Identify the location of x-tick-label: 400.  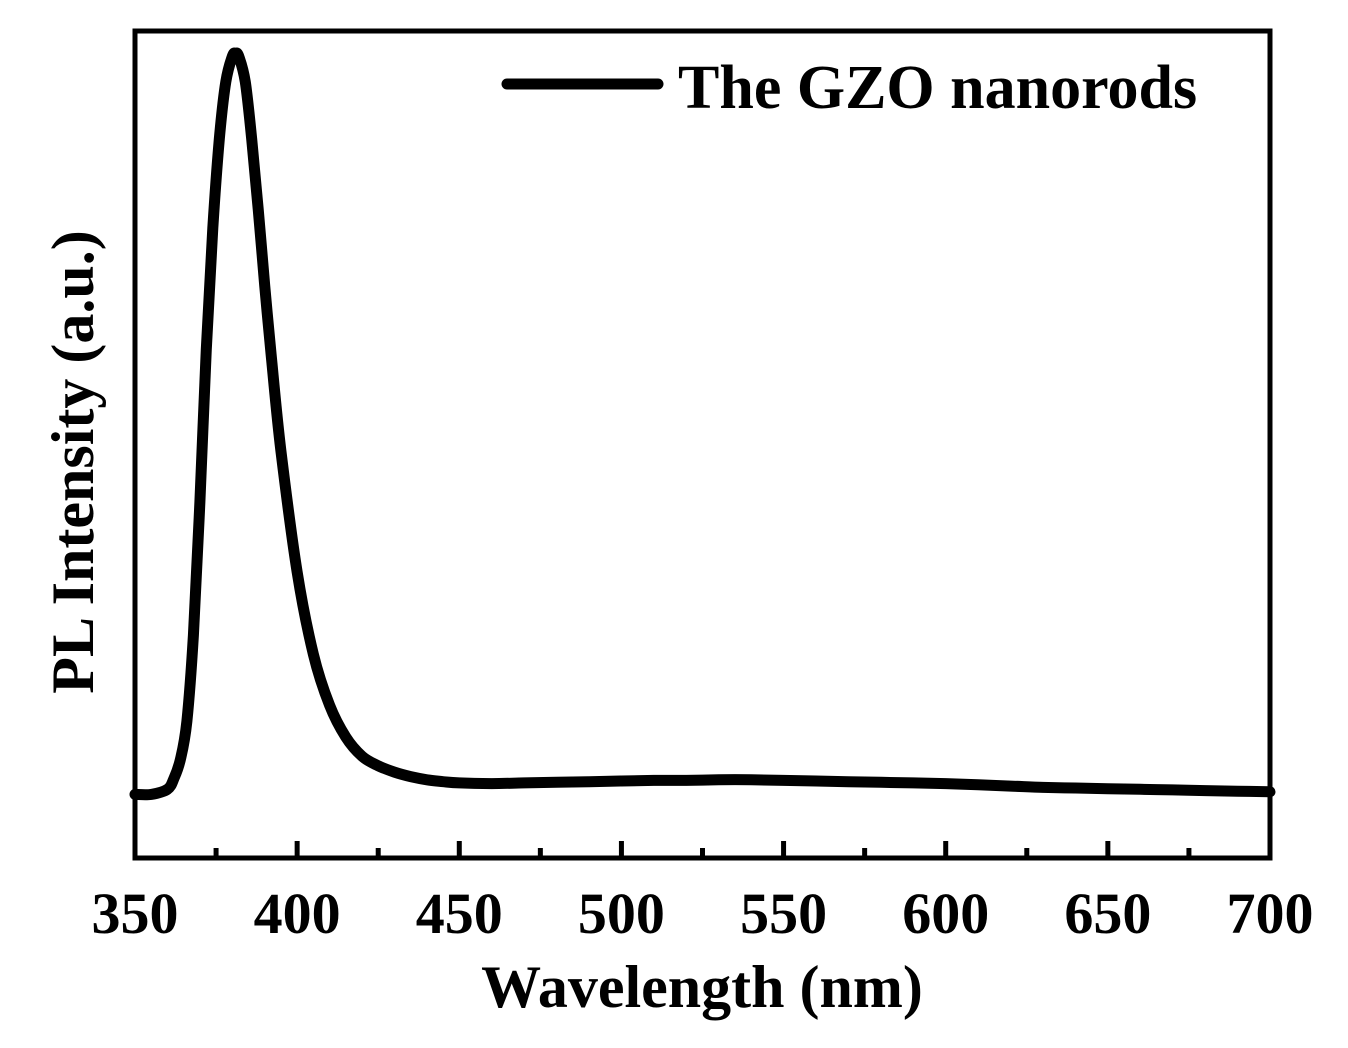
(297, 913).